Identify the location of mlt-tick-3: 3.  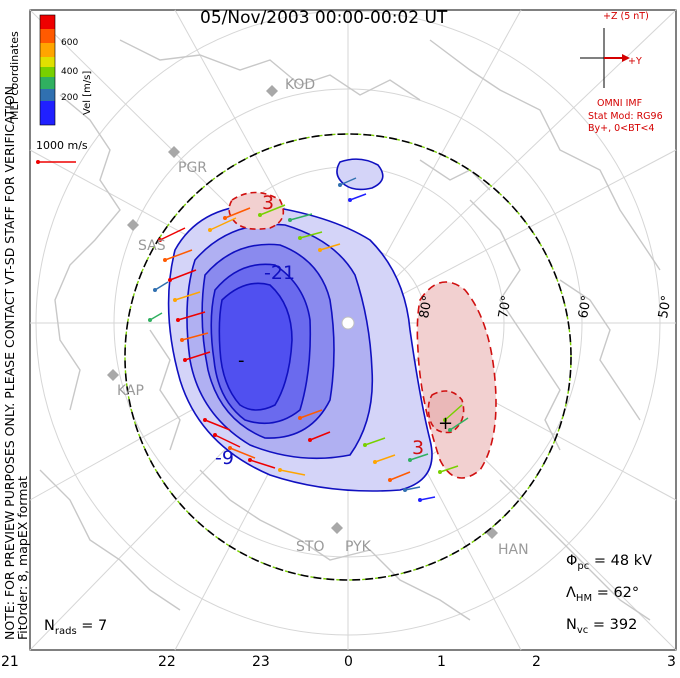
(671, 662).